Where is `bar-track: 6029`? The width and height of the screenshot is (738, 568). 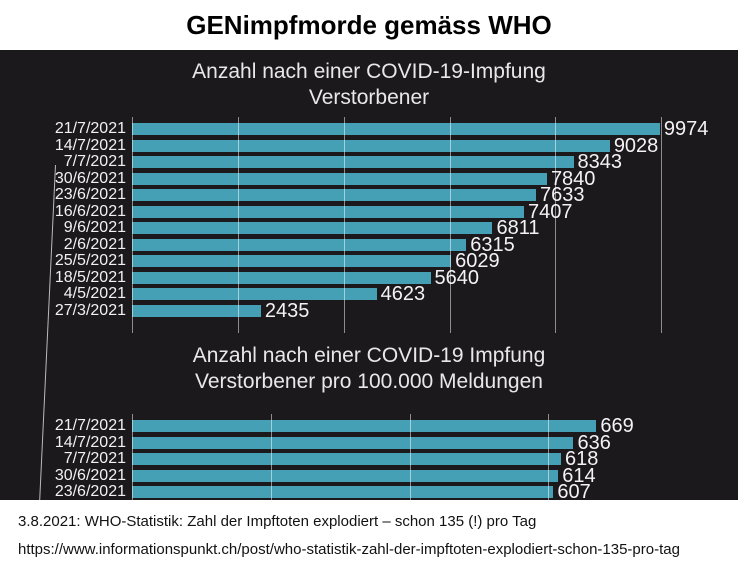 bar-track: 6029 is located at coordinates (435, 261).